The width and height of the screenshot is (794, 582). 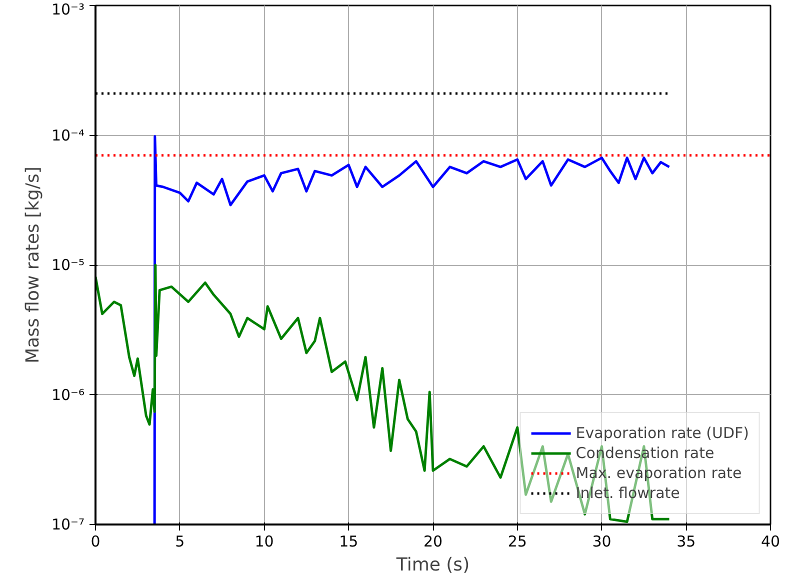 What do you see at coordinates (68, 525) in the screenshot?
I see `y-tick-label: 10⁻⁷` at bounding box center [68, 525].